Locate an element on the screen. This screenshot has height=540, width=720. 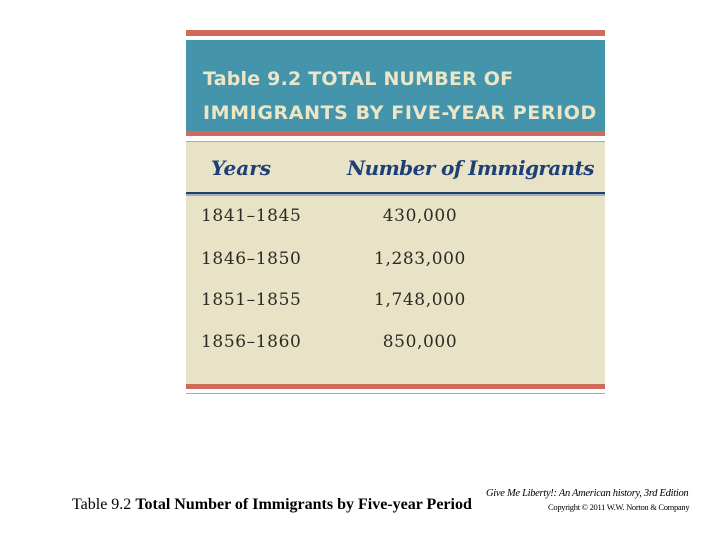
title-bottom-stripe is located at coordinates (395, 133).